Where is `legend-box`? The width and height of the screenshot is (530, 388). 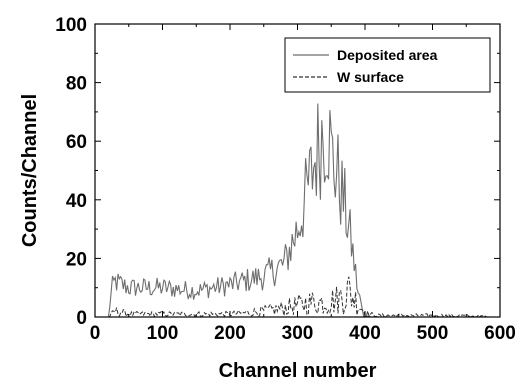 legend-box is located at coordinates (387, 65).